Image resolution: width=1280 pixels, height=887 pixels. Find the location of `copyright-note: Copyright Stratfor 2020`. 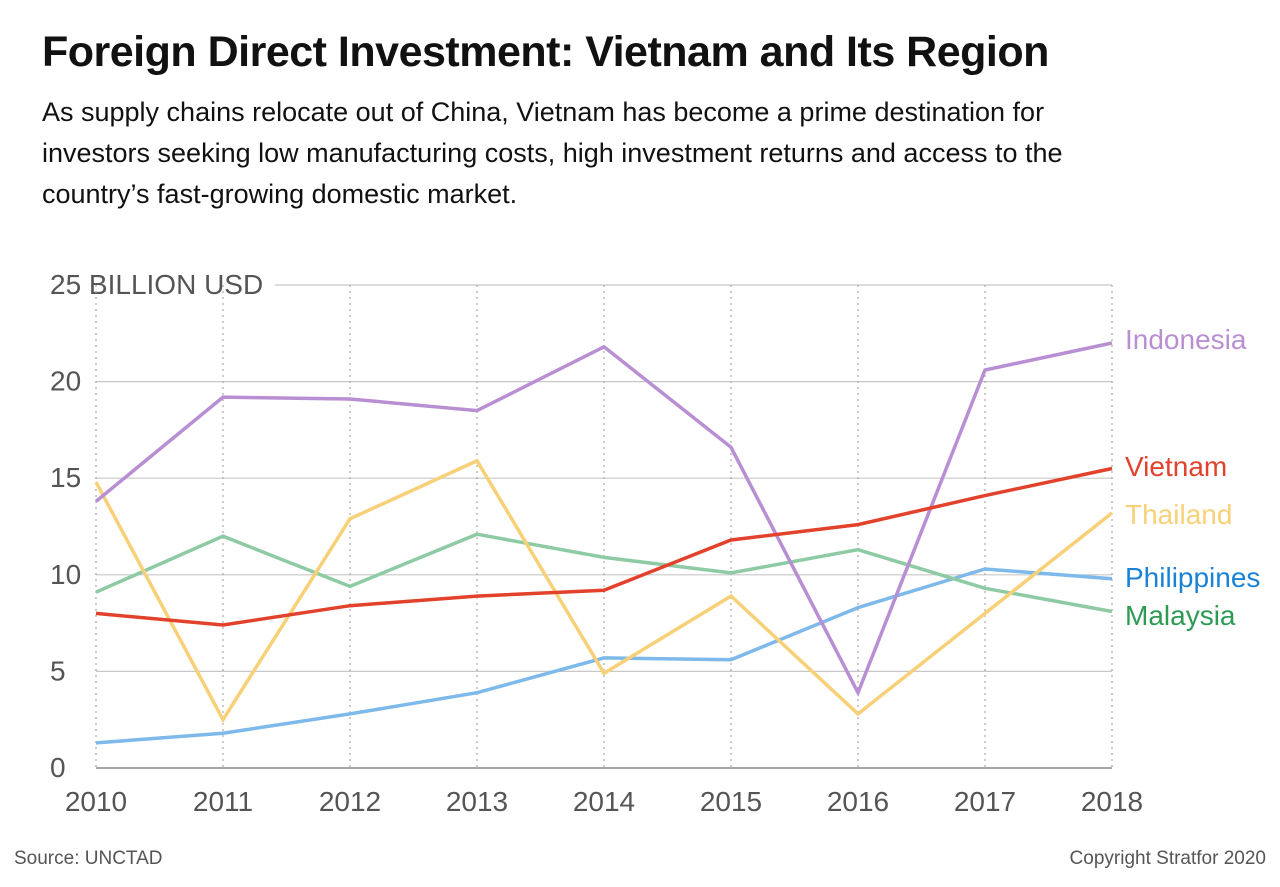

copyright-note: Copyright Stratfor 2020 is located at coordinates (1167, 858).